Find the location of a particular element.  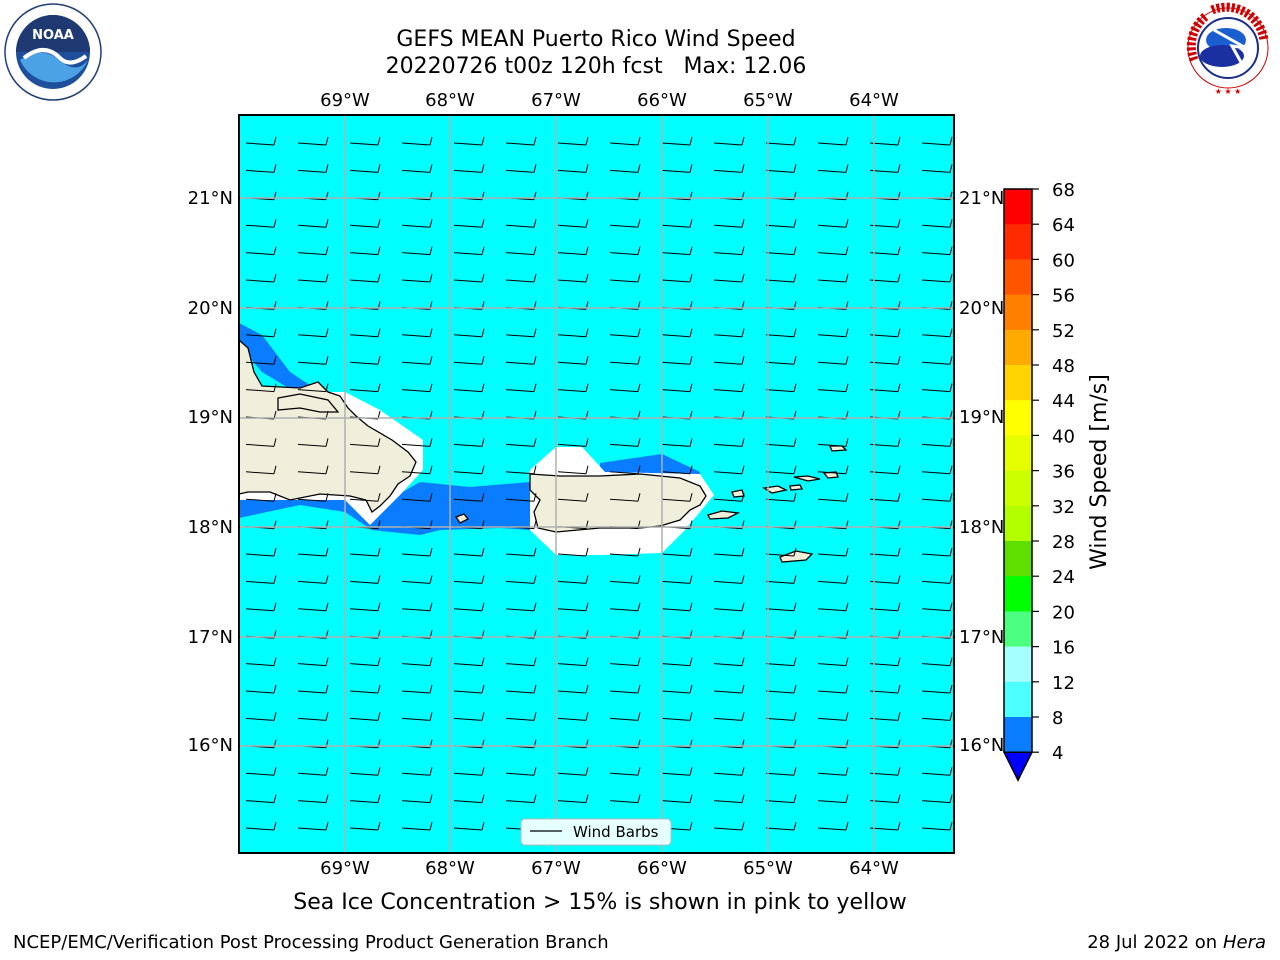

colorbar-tick-label: 52 is located at coordinates (1063, 331).